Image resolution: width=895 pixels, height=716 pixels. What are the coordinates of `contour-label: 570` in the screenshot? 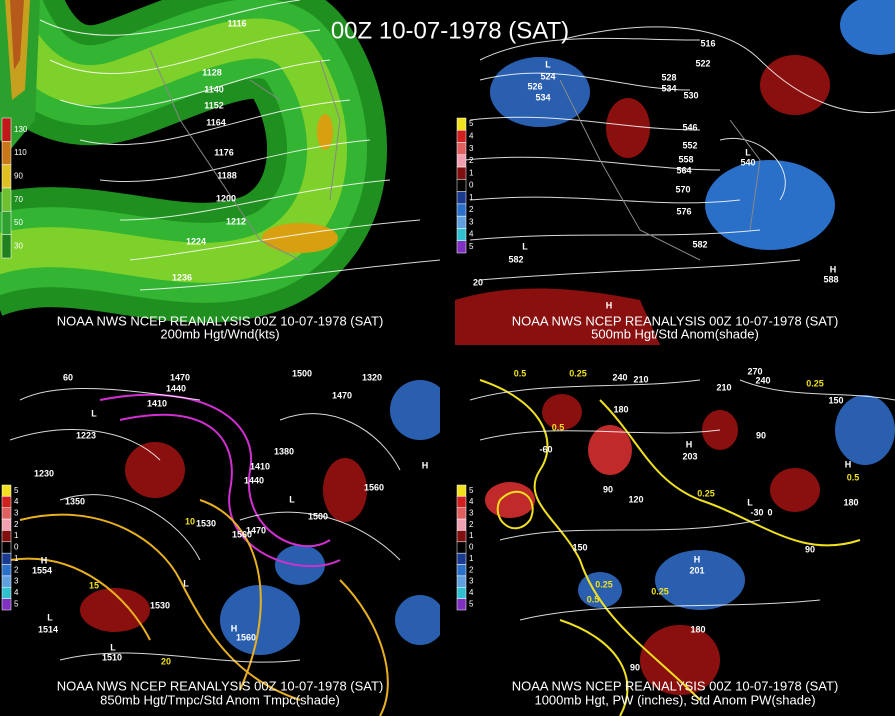 It's located at (682, 189).